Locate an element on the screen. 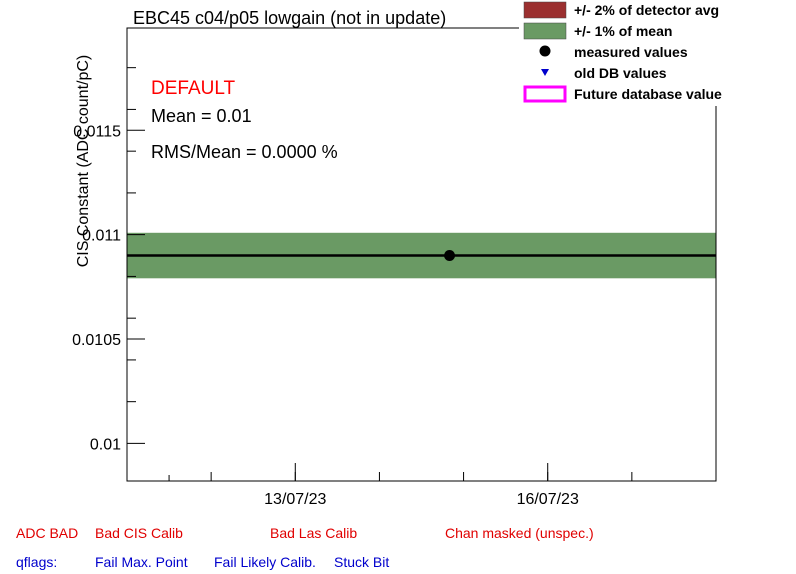 The image size is (796, 574). legend-swatch-1pct is located at coordinates (545, 31).